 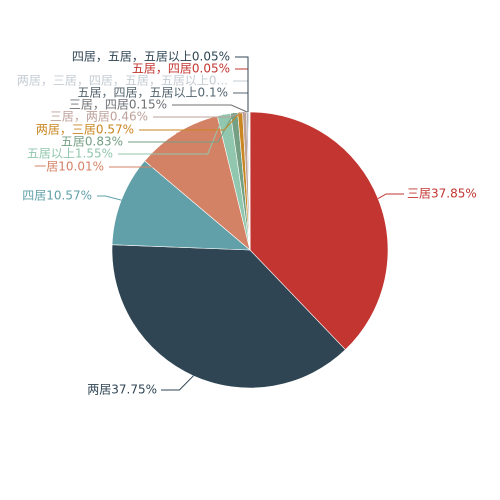 What do you see at coordinates (69, 167) in the screenshot?
I see `pie-label-3: 一居10.01%` at bounding box center [69, 167].